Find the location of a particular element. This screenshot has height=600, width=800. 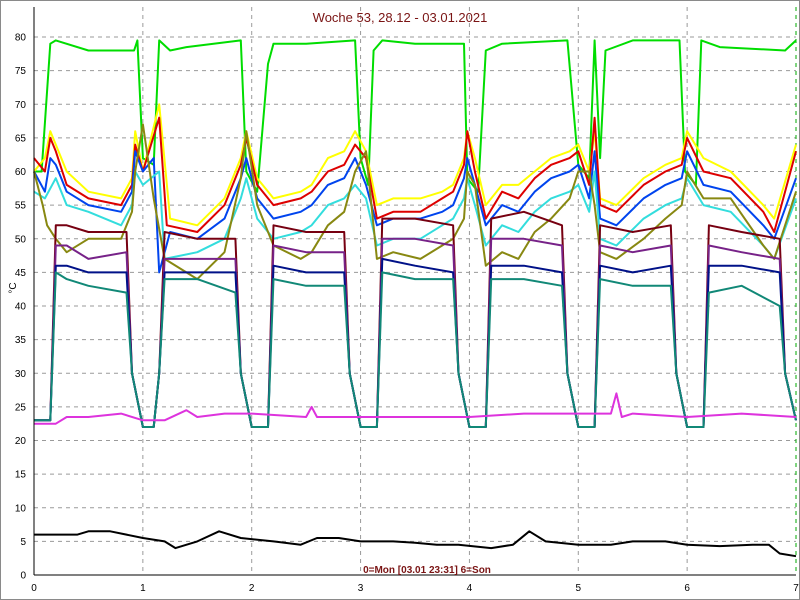

x-tick-label: 1 is located at coordinates (143, 588).